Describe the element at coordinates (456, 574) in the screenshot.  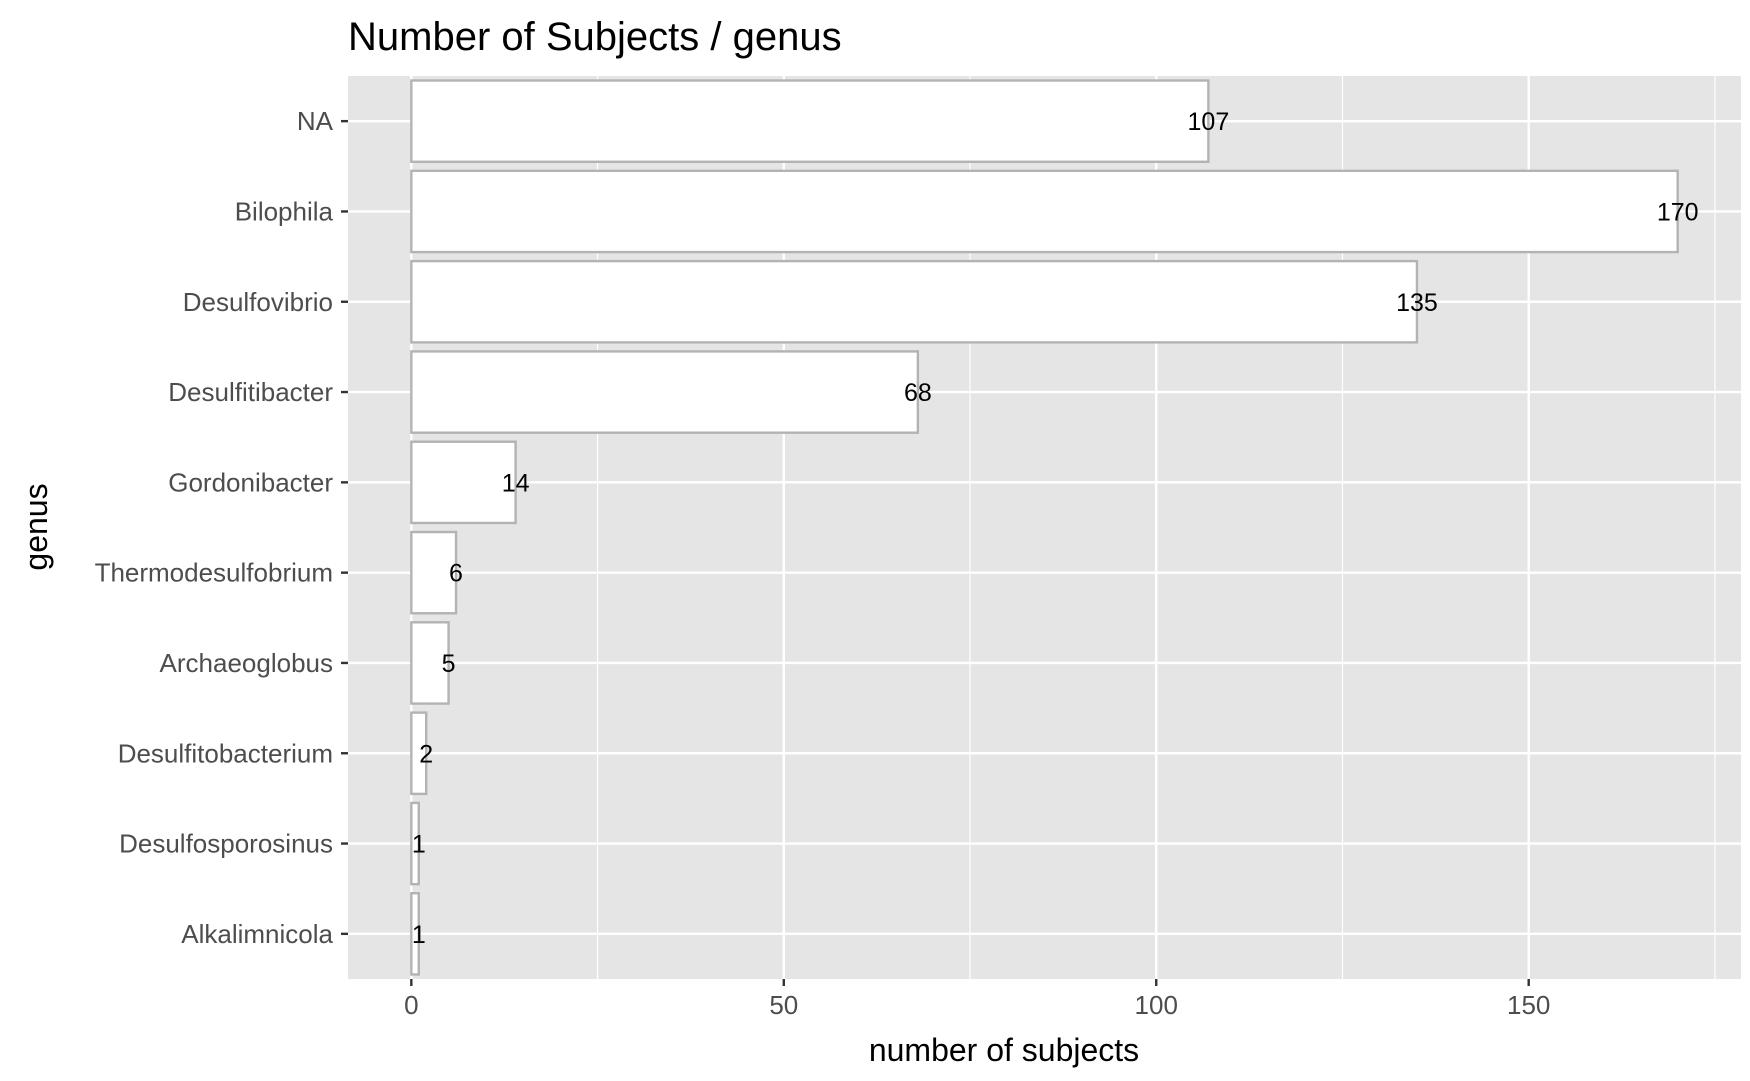
I see `data-label: 6` at that location.